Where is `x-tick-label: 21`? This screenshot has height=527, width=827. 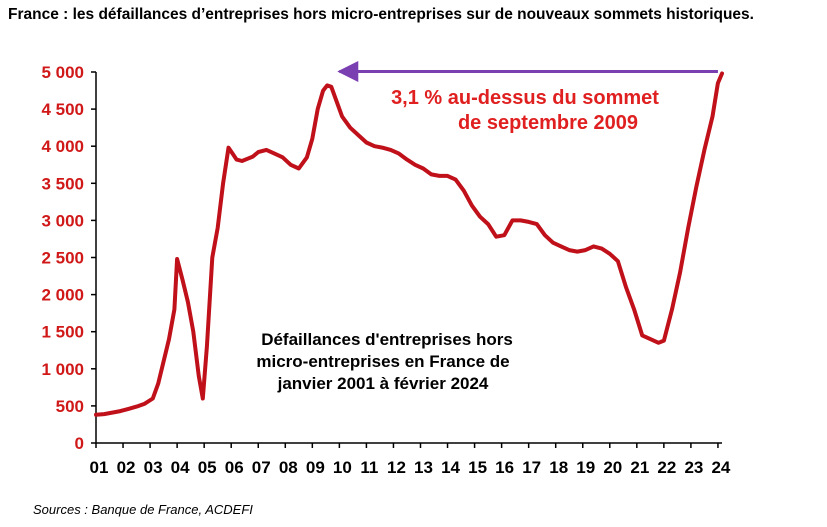 x-tick-label: 21 is located at coordinates (639, 467).